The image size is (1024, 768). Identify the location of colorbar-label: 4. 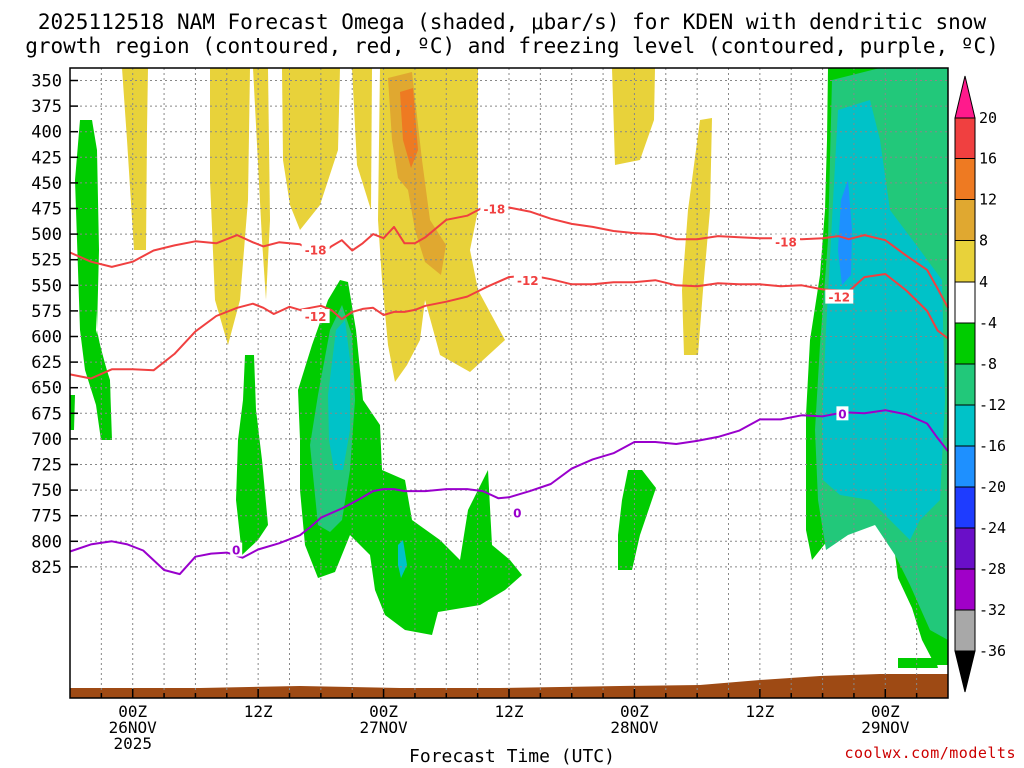
(983, 282).